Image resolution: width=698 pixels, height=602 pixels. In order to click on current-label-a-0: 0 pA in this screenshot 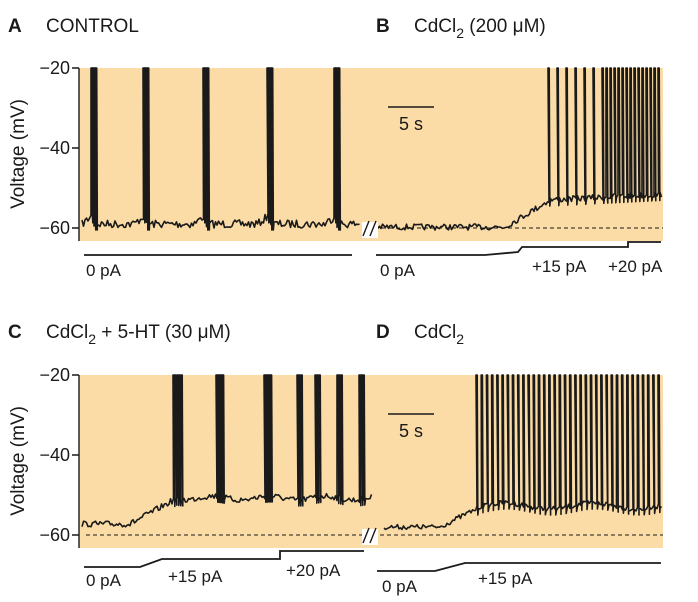, I will do `click(104, 270)`.